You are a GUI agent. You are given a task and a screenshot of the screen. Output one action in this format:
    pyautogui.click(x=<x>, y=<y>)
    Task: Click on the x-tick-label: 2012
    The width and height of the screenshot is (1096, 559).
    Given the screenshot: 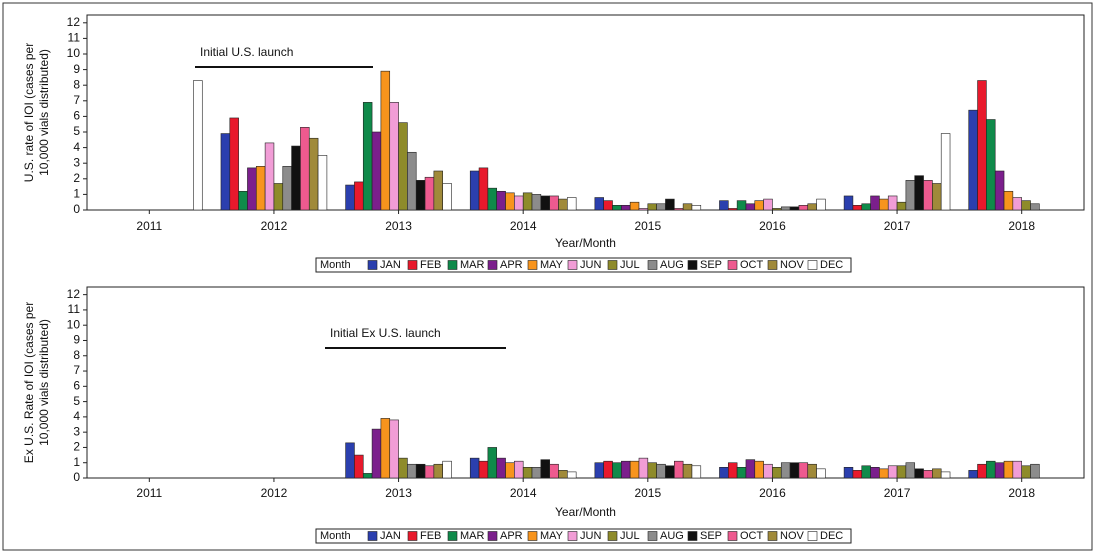 What is the action you would take?
    pyautogui.click(x=274, y=226)
    